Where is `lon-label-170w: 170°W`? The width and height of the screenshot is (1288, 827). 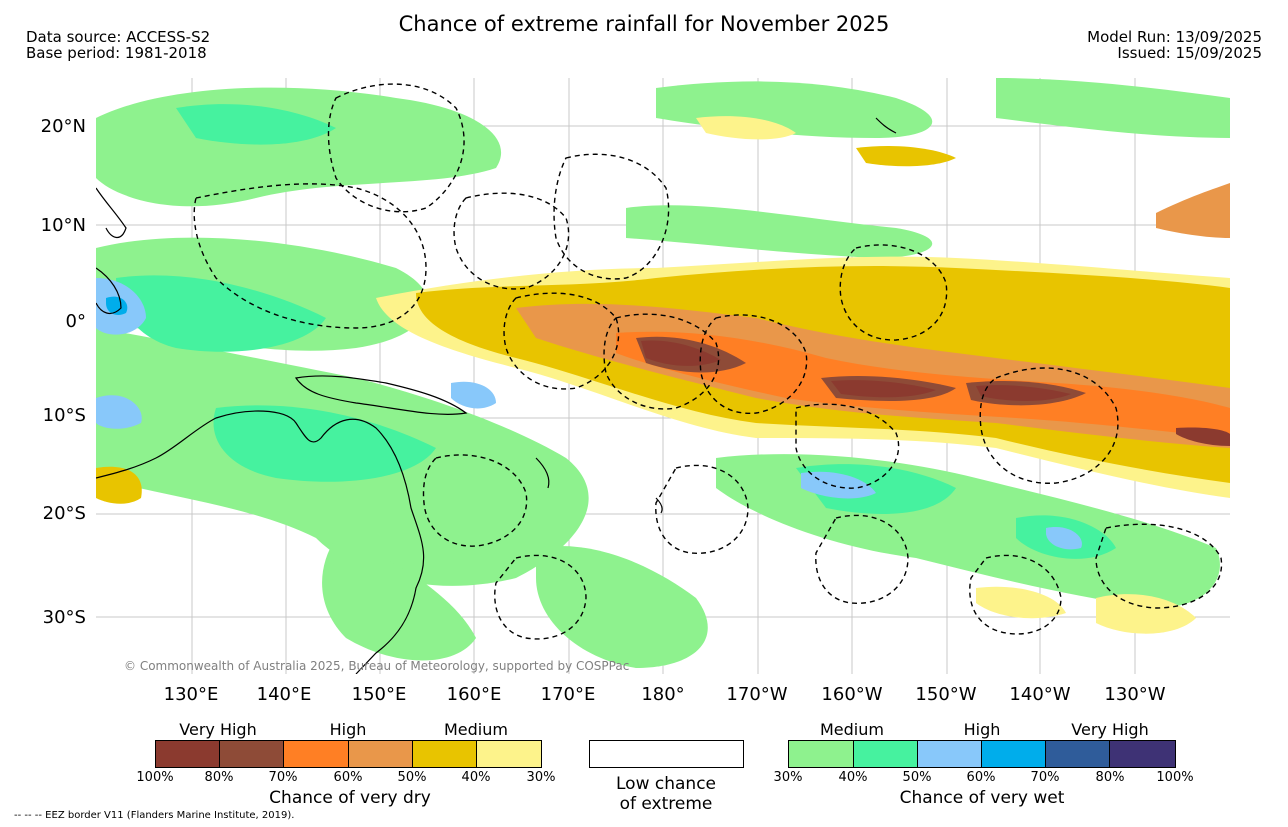 lon-label-170w: 170°W is located at coordinates (757, 694).